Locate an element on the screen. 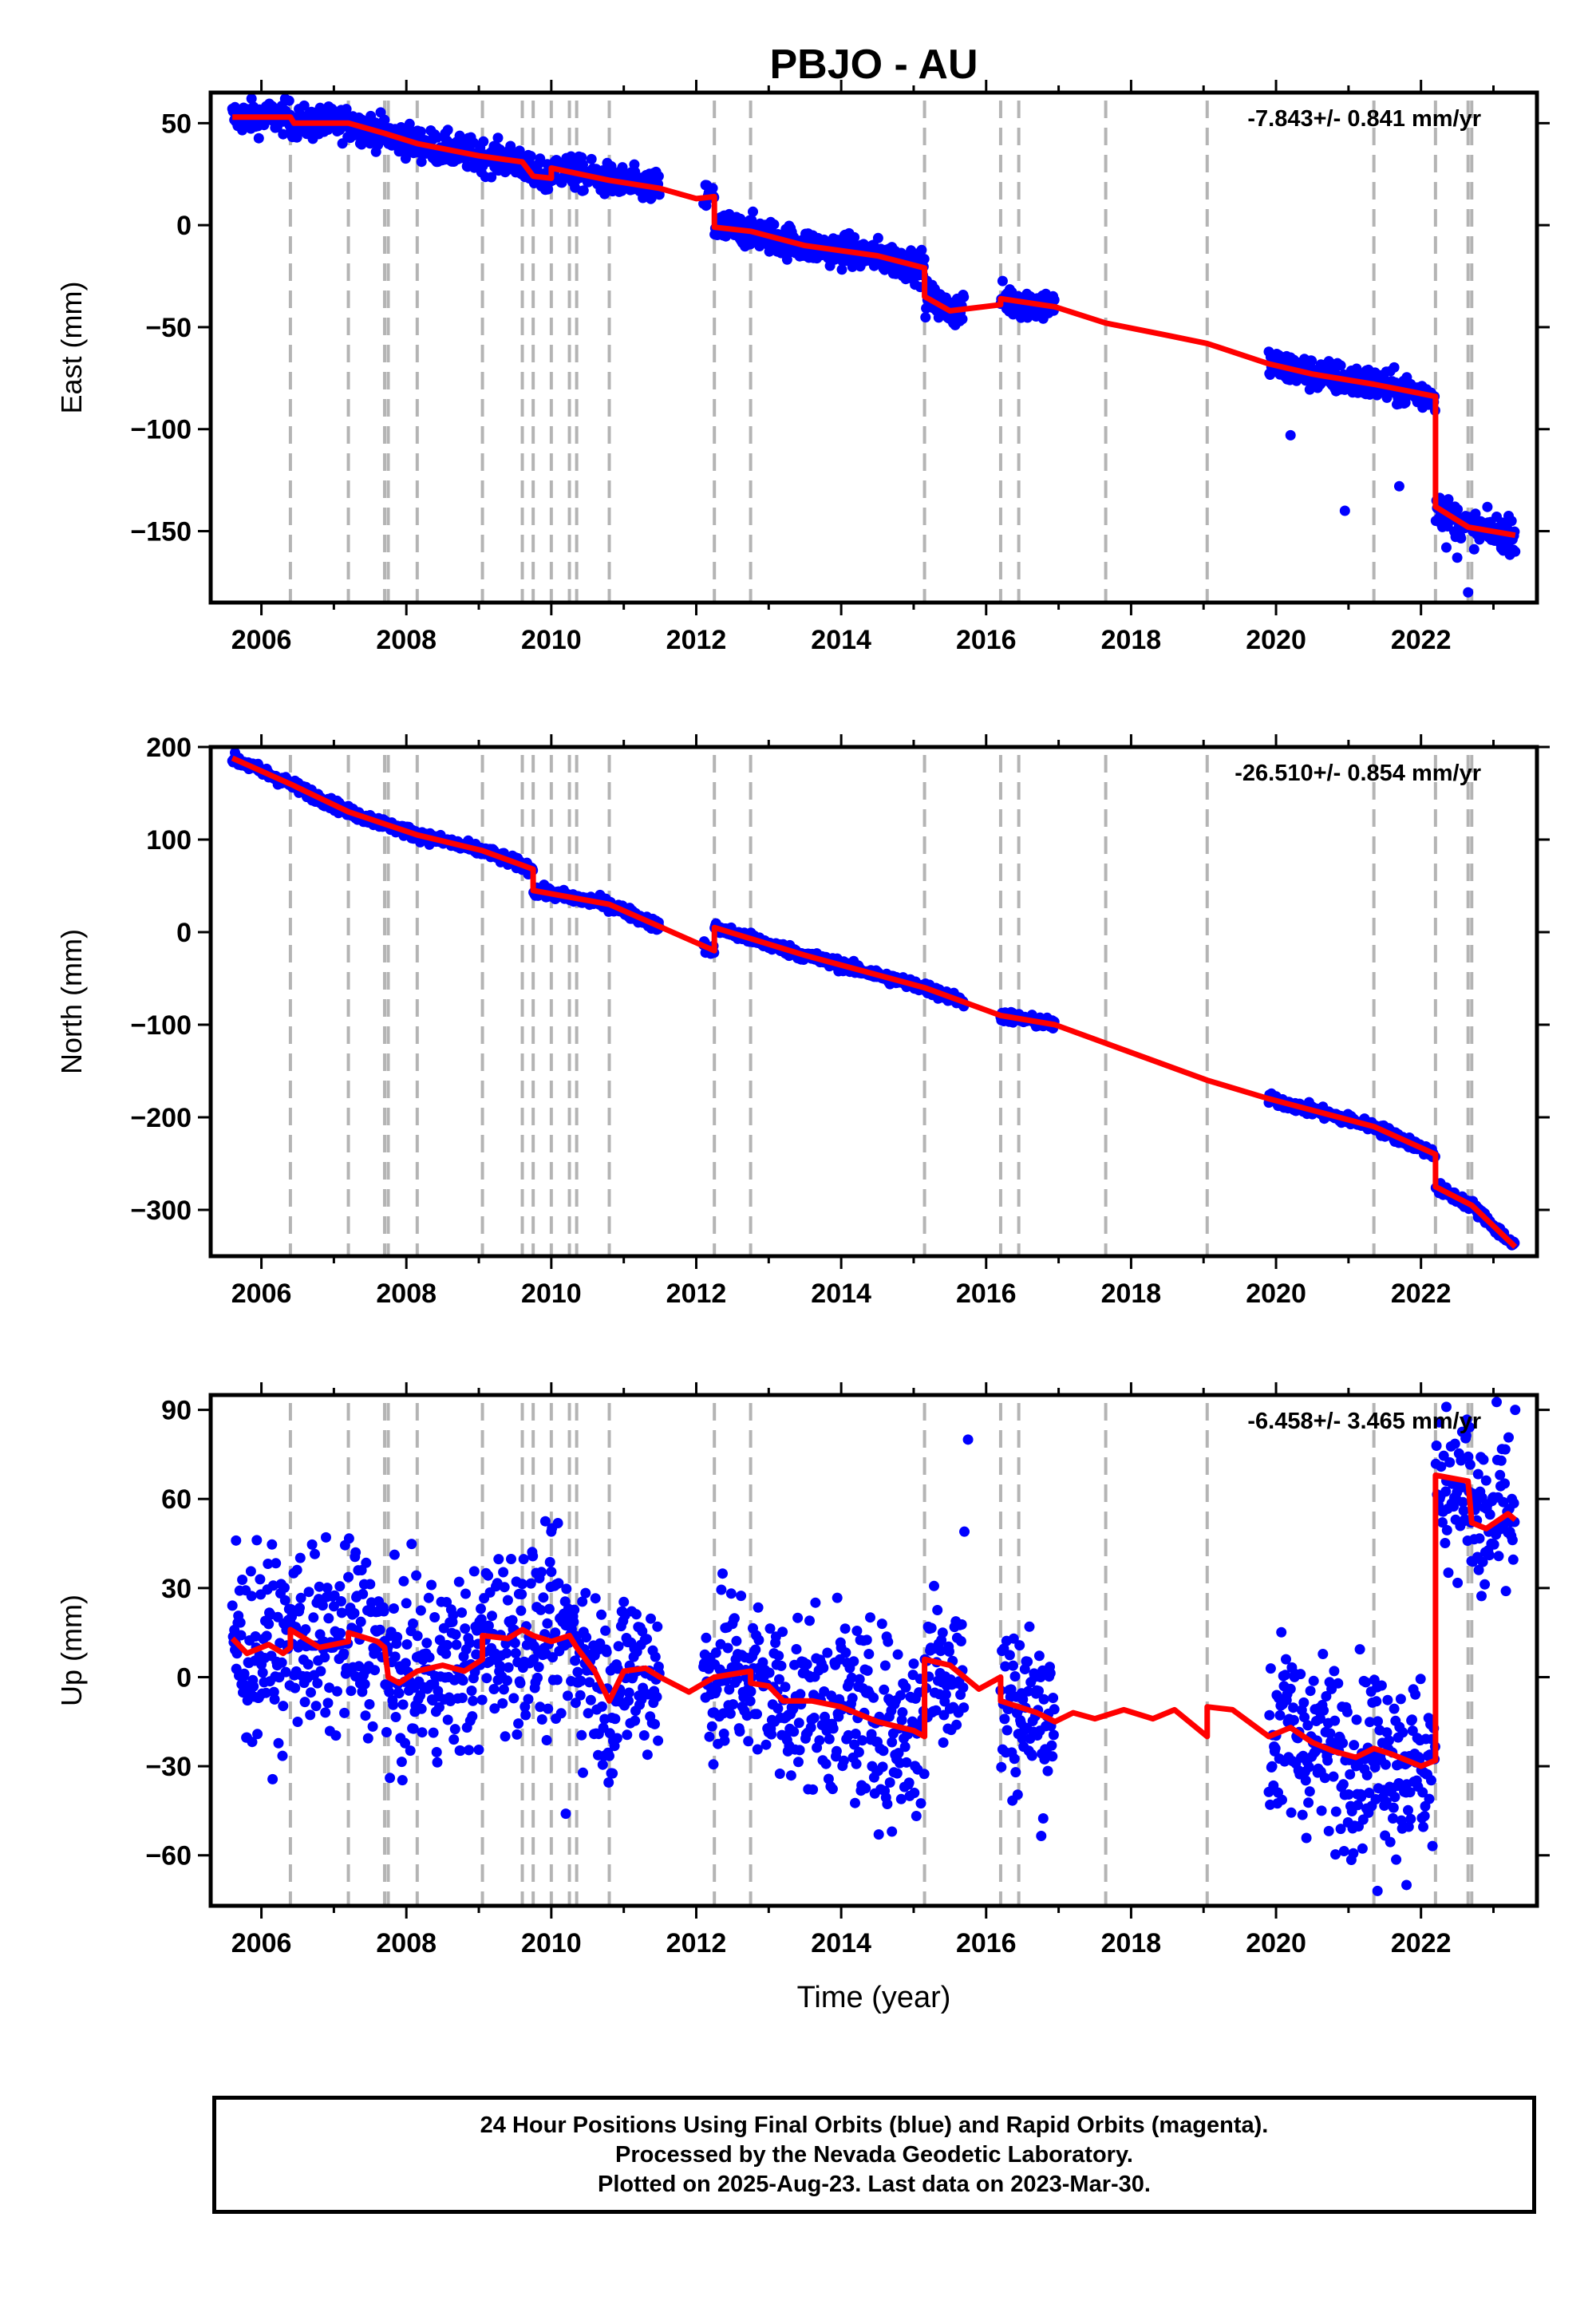 This screenshot has width=1596, height=2316. y-tick-label: −200 is located at coordinates (161, 1118).